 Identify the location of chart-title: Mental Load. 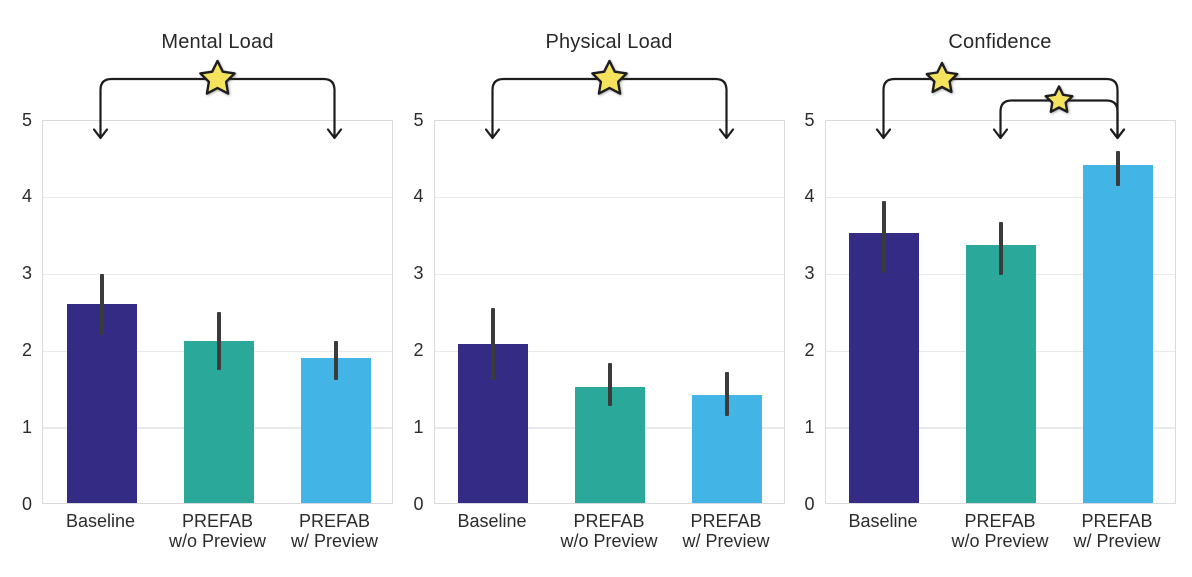
(217, 42).